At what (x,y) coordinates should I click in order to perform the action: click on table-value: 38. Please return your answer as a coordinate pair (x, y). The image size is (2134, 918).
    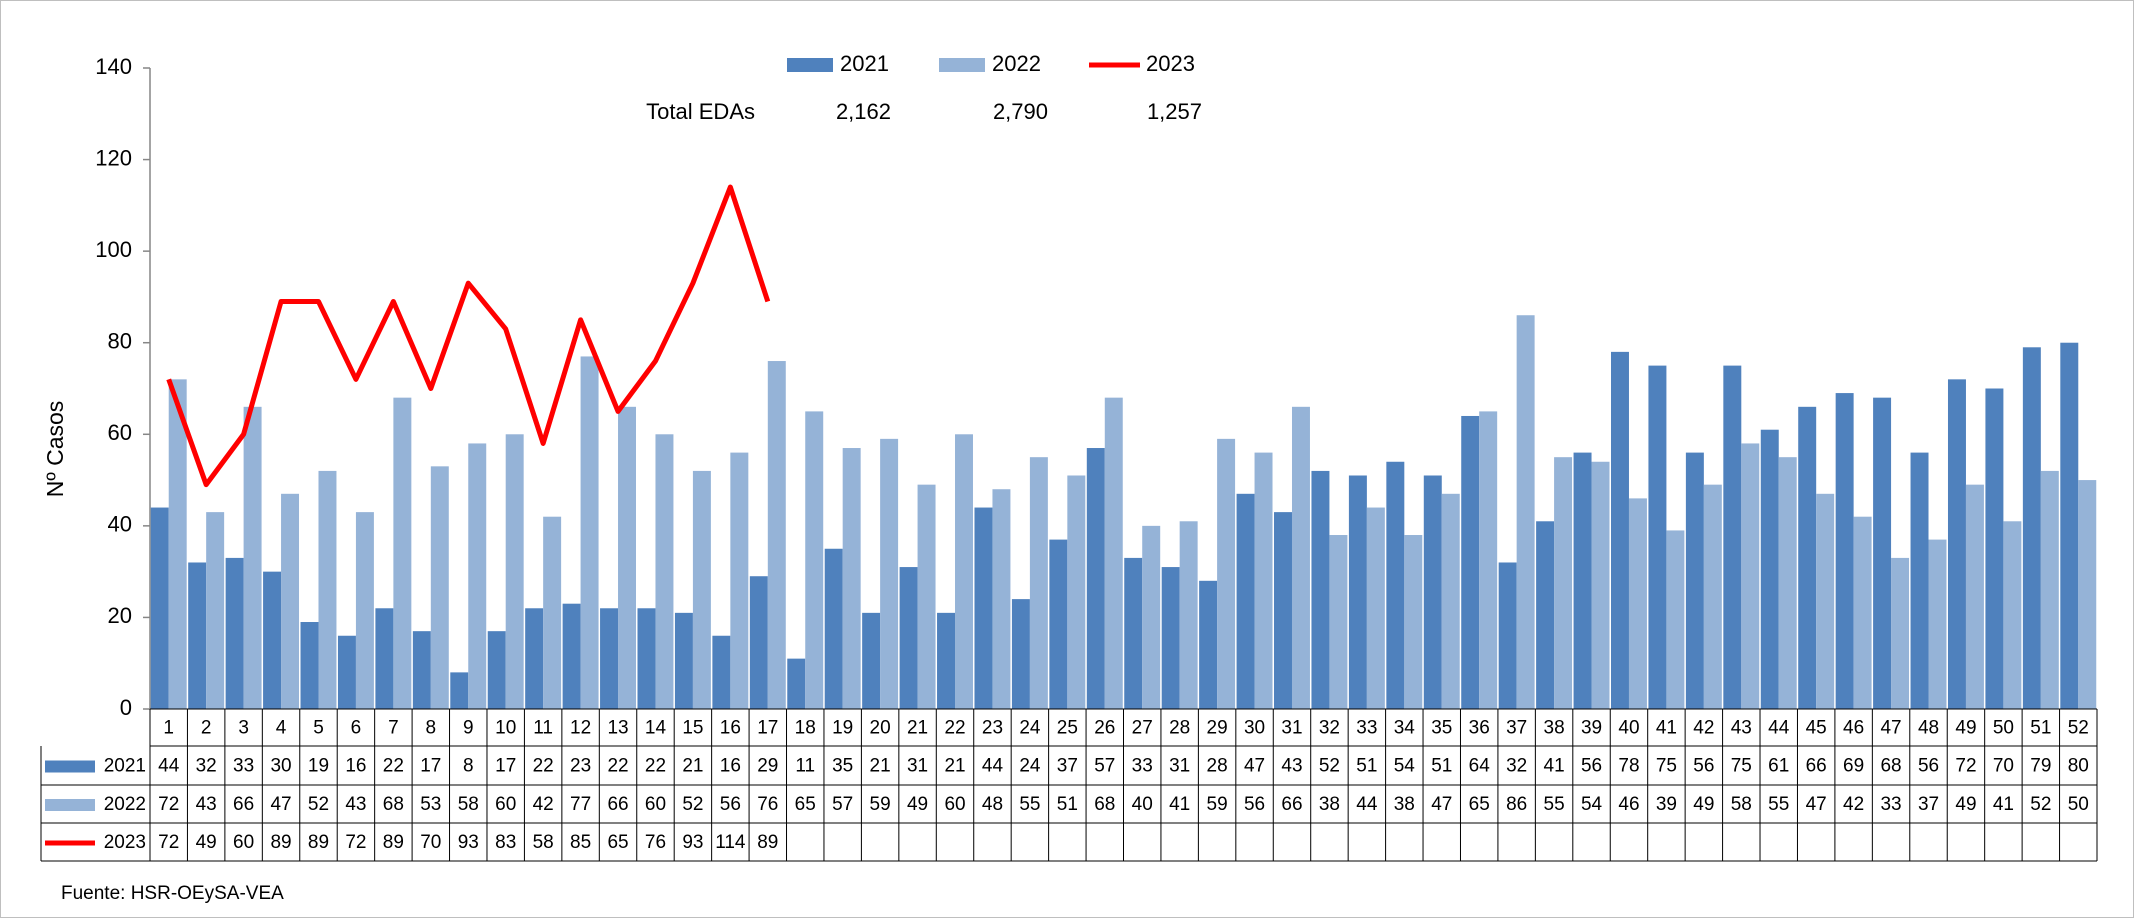
    Looking at the image, I should click on (1404, 804).